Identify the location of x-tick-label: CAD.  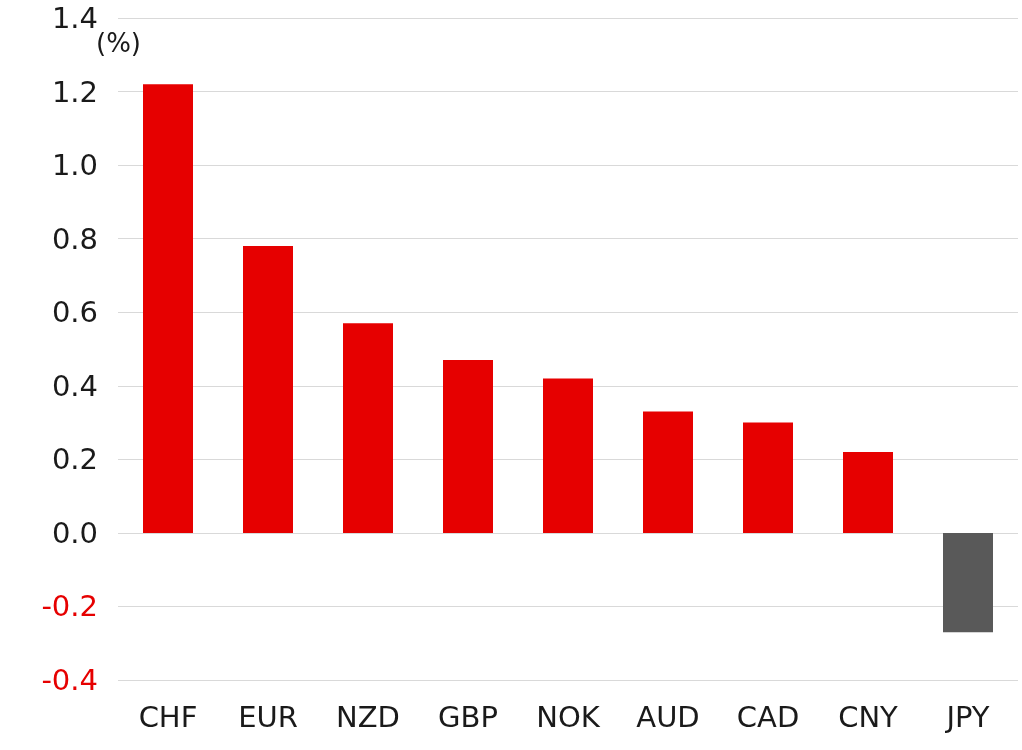
(768, 716).